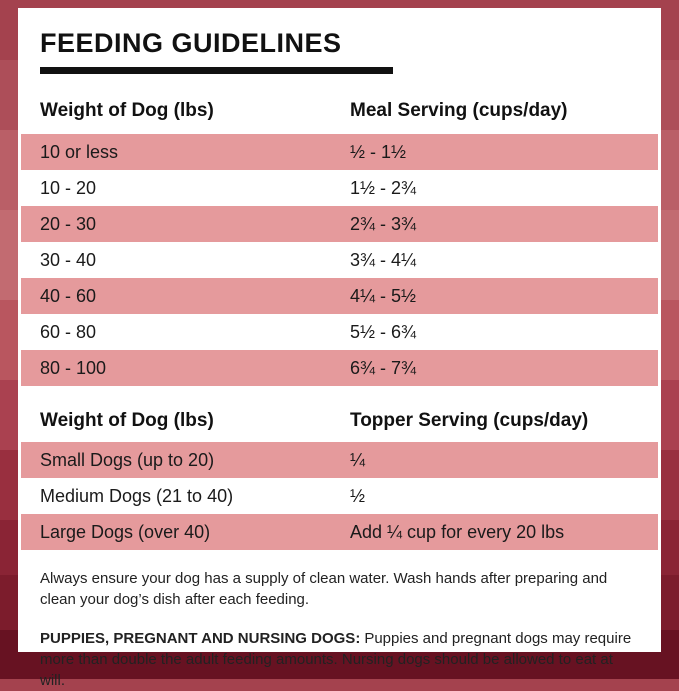 Image resolution: width=679 pixels, height=691 pixels. I want to click on table-row: Medium Dogs (21 to 40) ½, so click(339, 496).